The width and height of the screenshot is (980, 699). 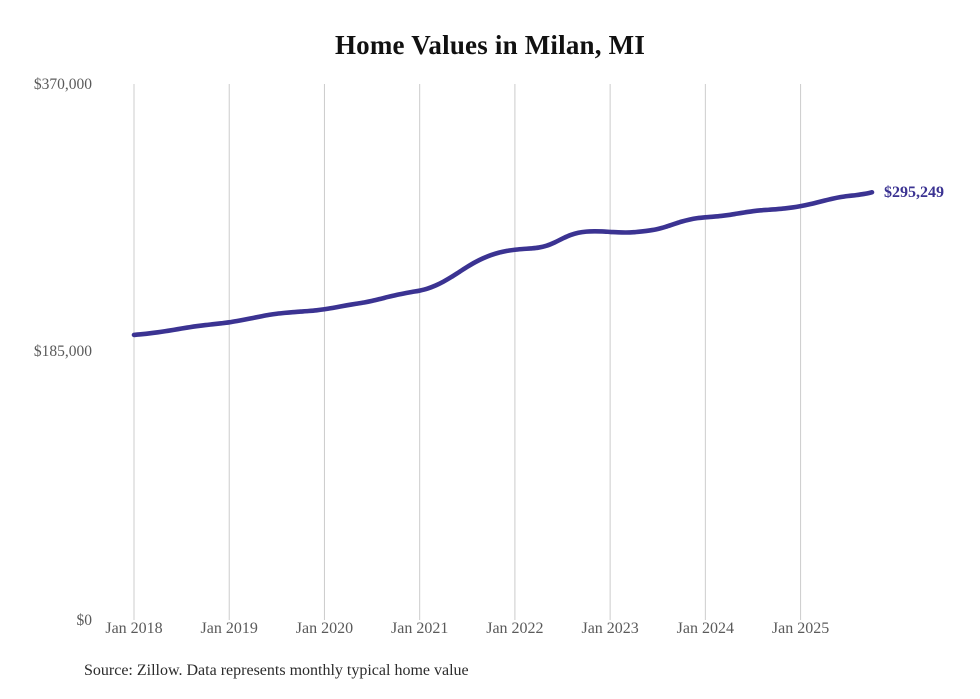 I want to click on x-axis-tick-label-6: Jan 2024, so click(x=705, y=628).